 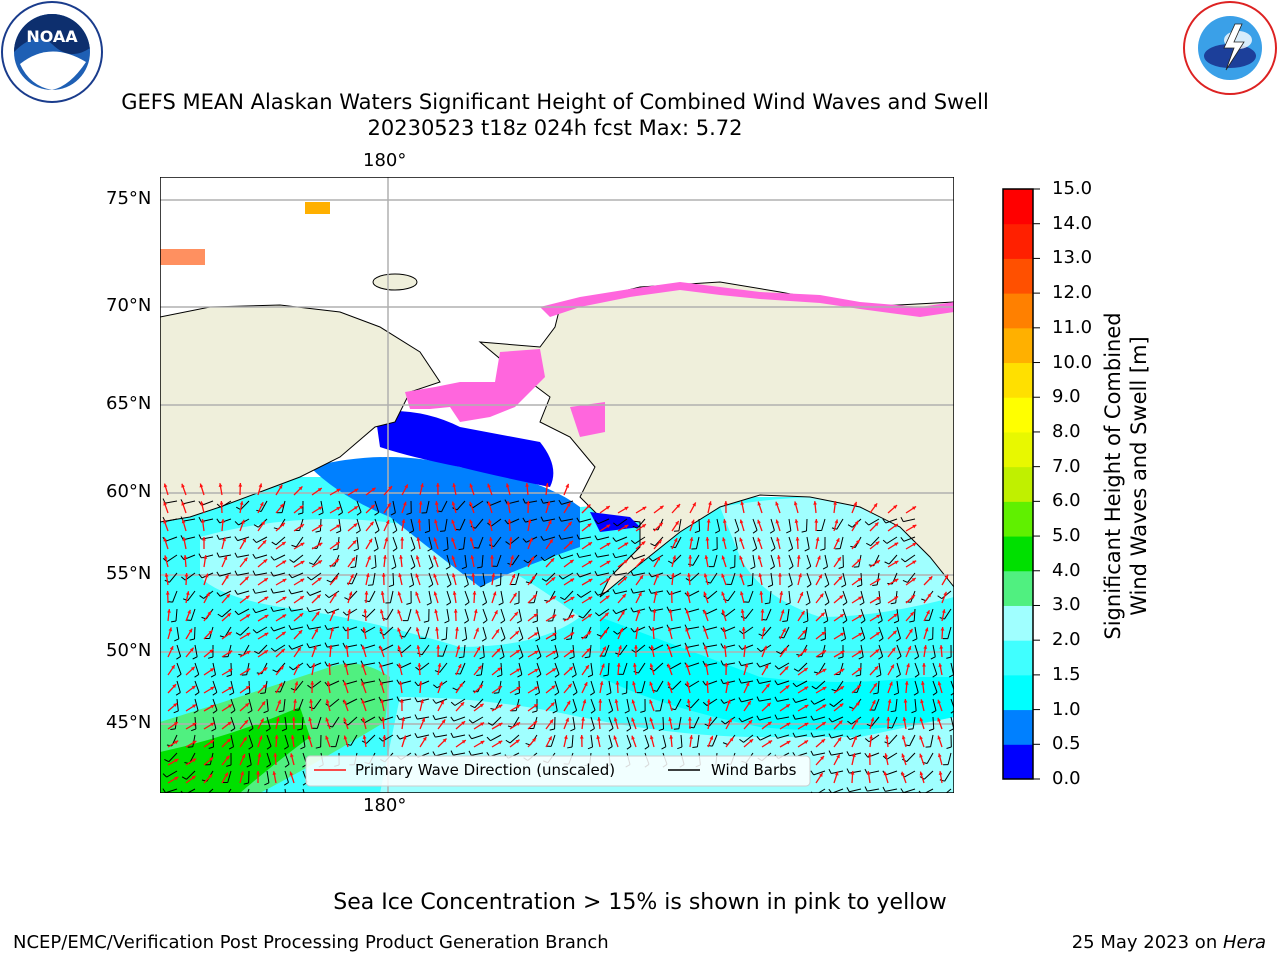 I want to click on colorbar-tick-label: 15.0, so click(x=1072, y=188).